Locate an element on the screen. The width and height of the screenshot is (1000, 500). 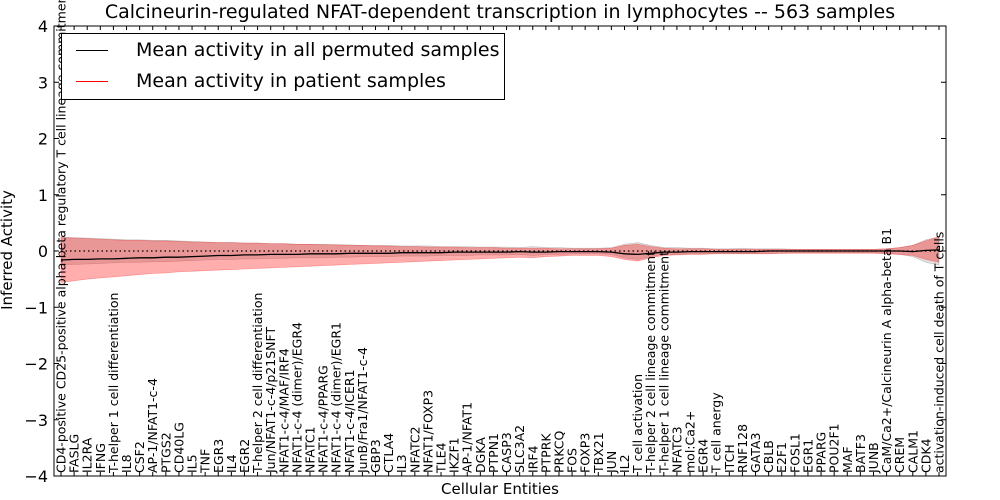
x-tick-label: T-helper 2 cell lineage commitment is located at coordinates (650, 362).